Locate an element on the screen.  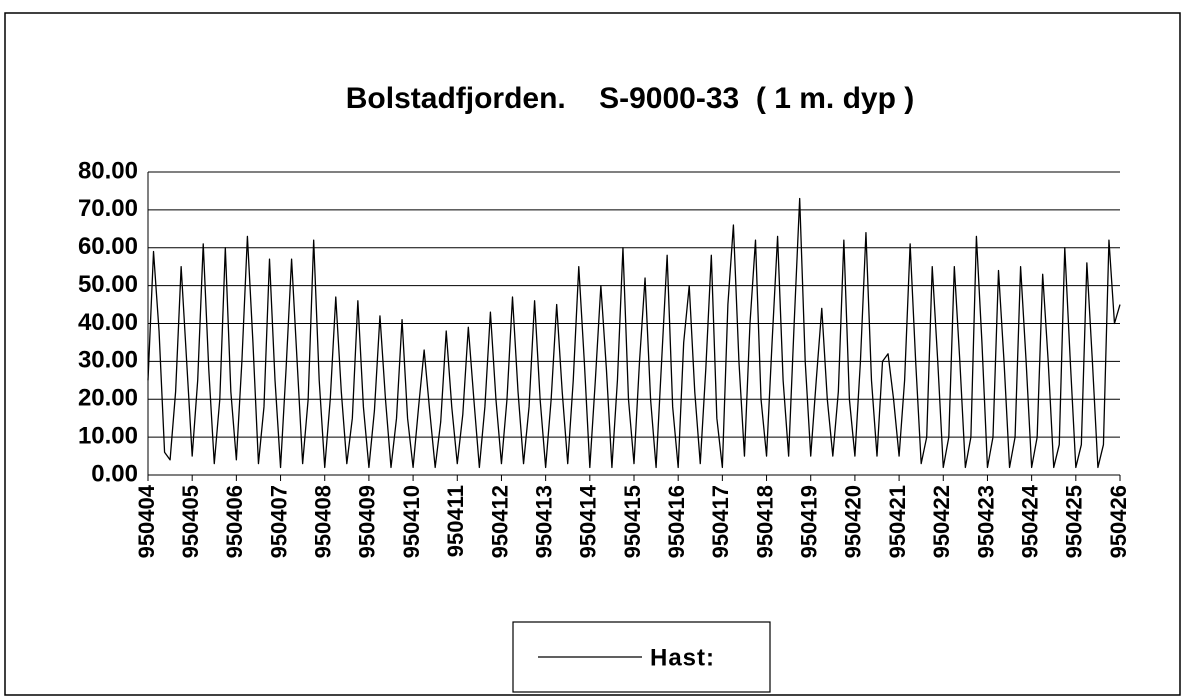
x-tick-label: 950407 is located at coordinates (278, 521).